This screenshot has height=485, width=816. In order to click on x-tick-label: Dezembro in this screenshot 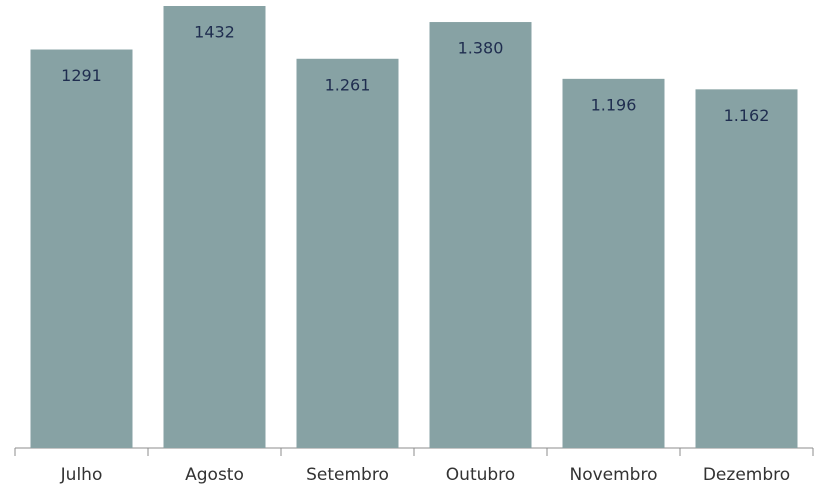, I will do `click(746, 475)`.